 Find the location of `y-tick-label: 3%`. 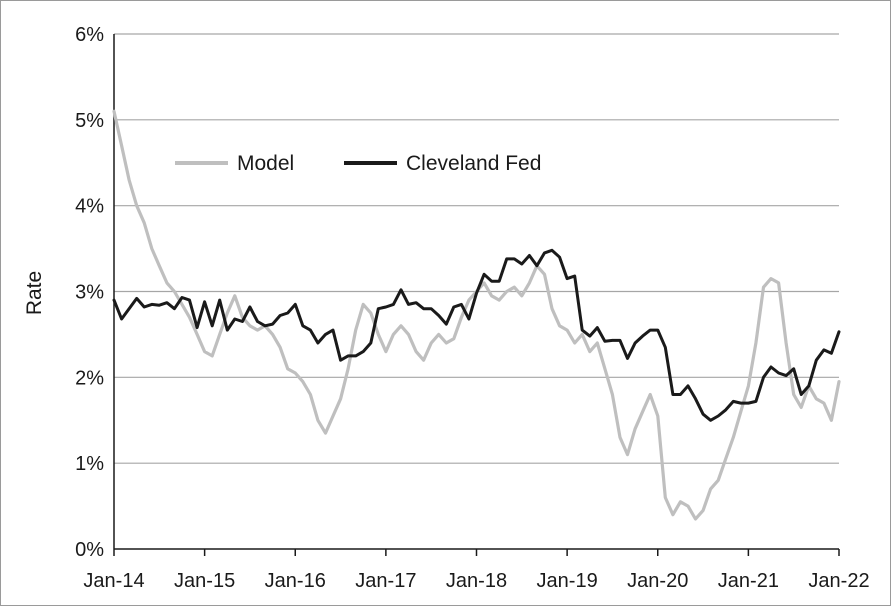

y-tick-label: 3% is located at coordinates (89, 293).